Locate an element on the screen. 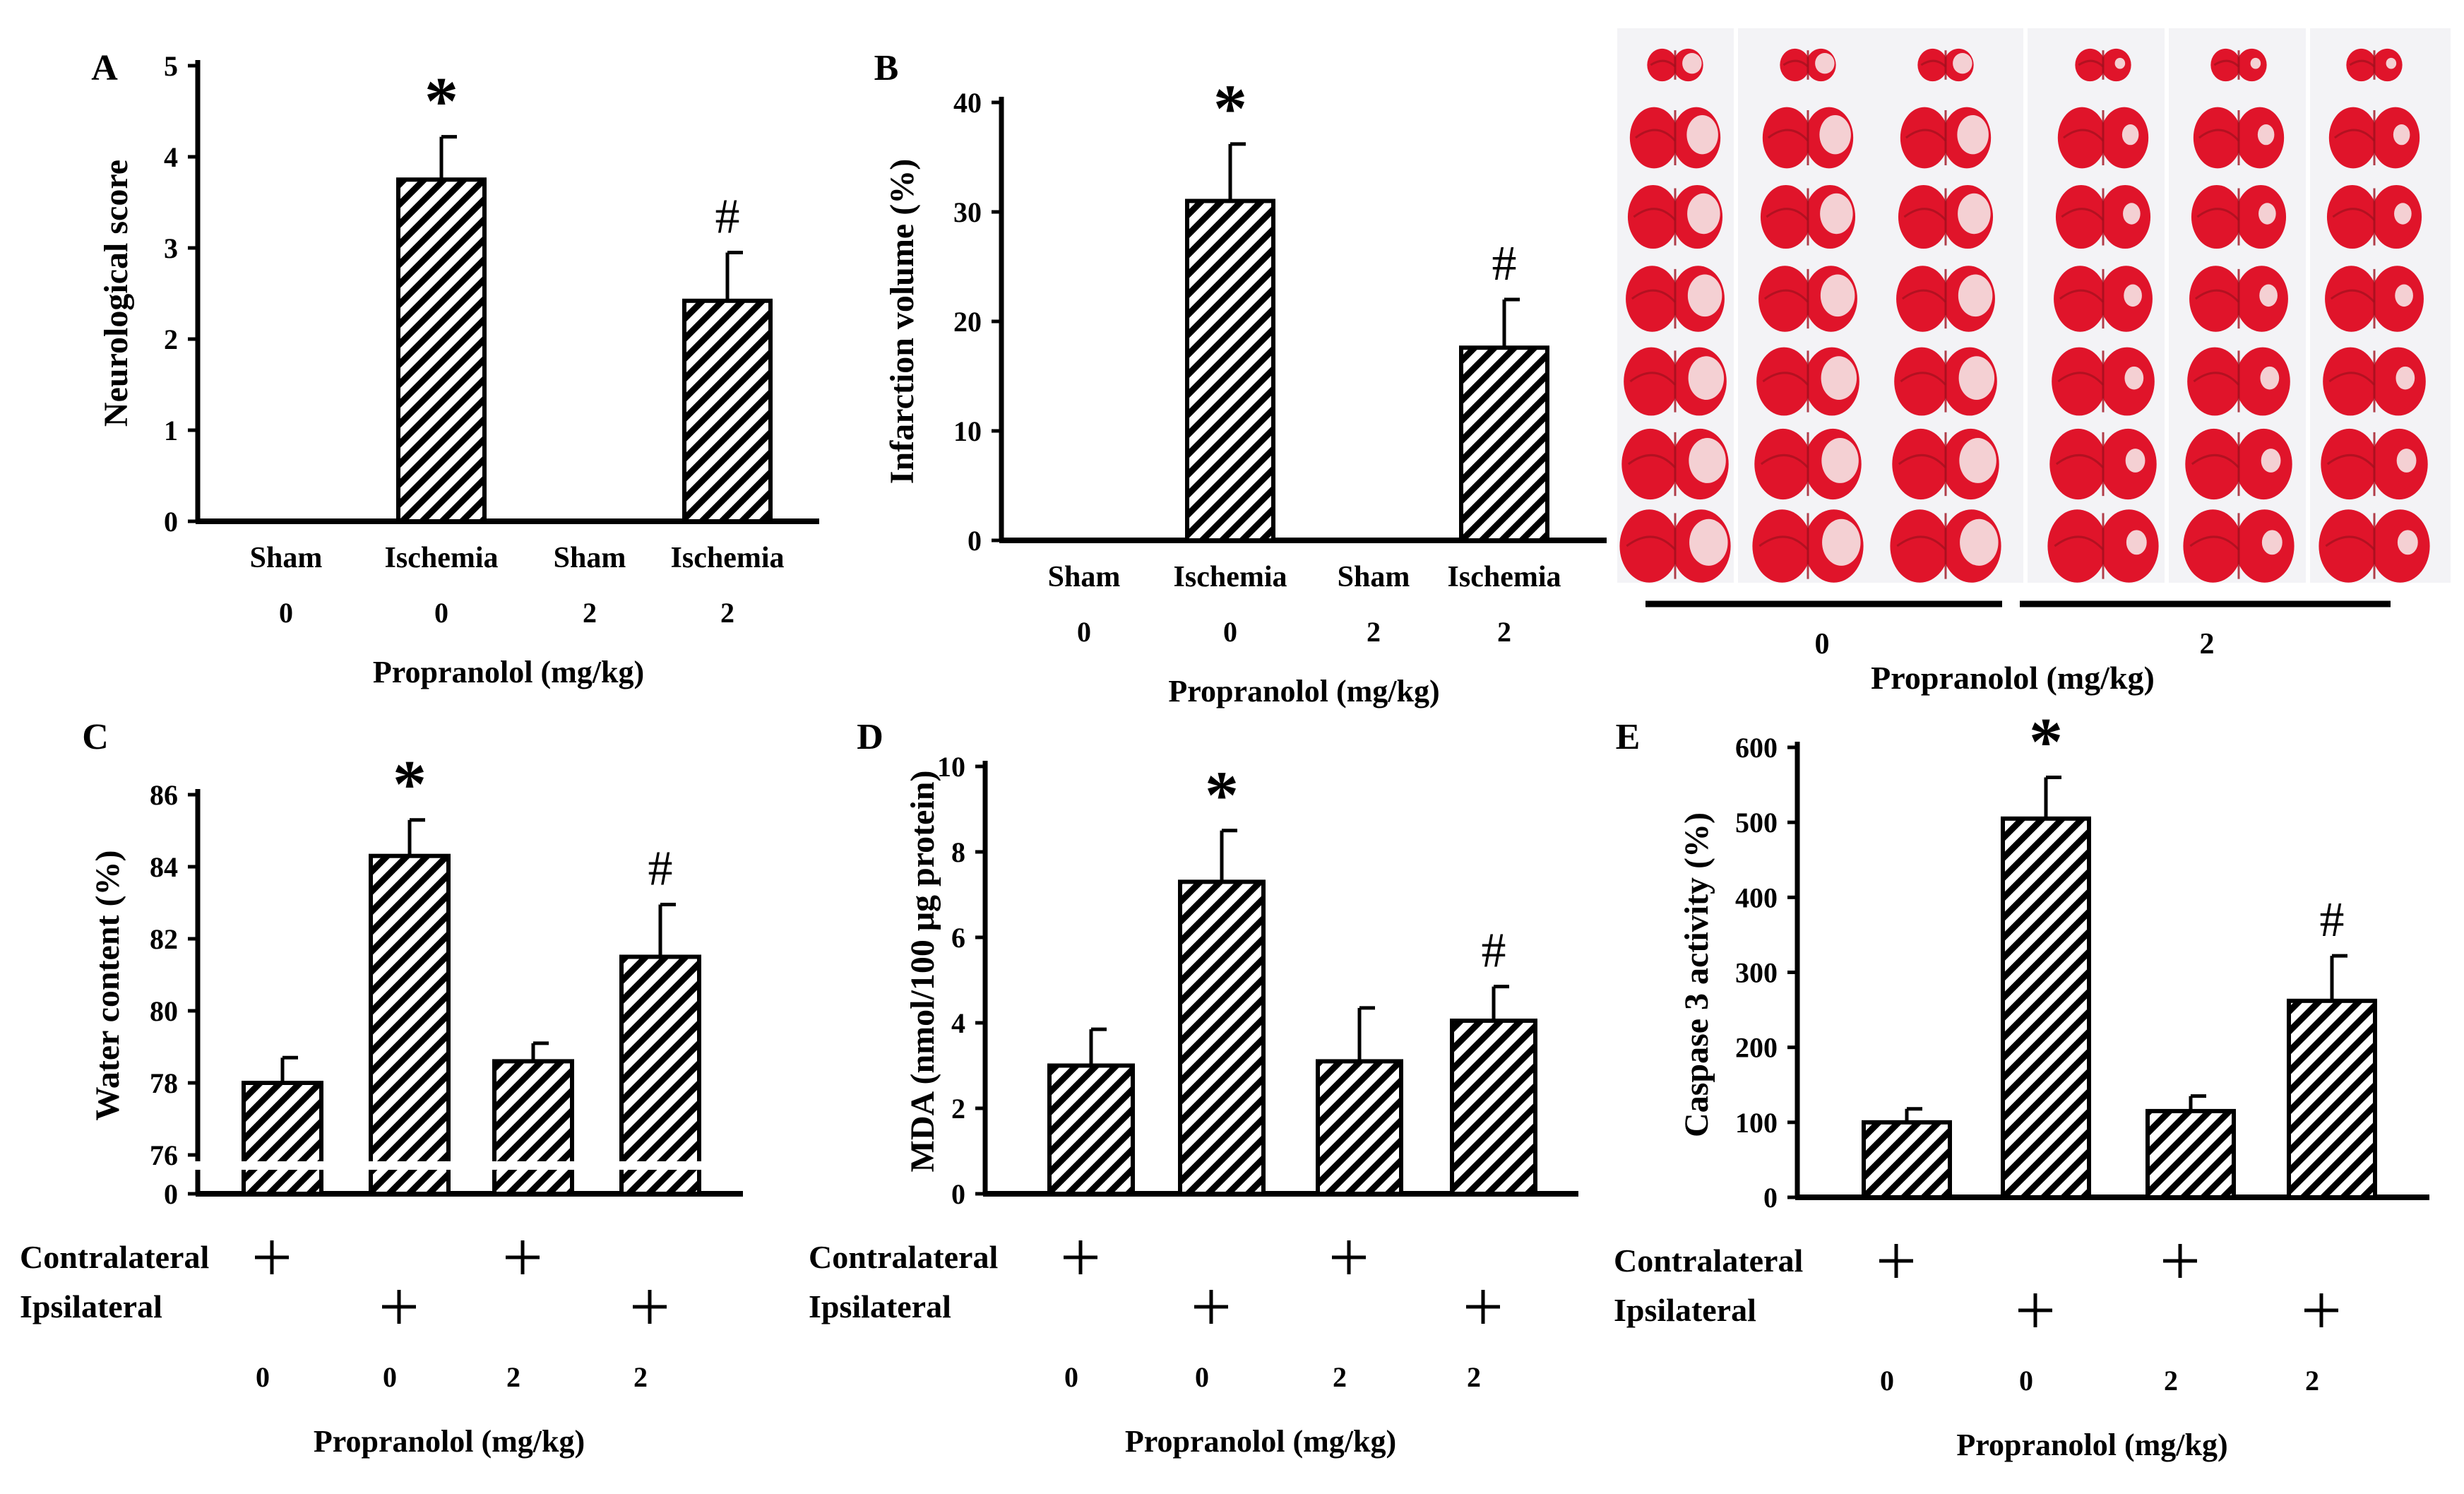  x-category-label: Sham is located at coordinates (1374, 577).